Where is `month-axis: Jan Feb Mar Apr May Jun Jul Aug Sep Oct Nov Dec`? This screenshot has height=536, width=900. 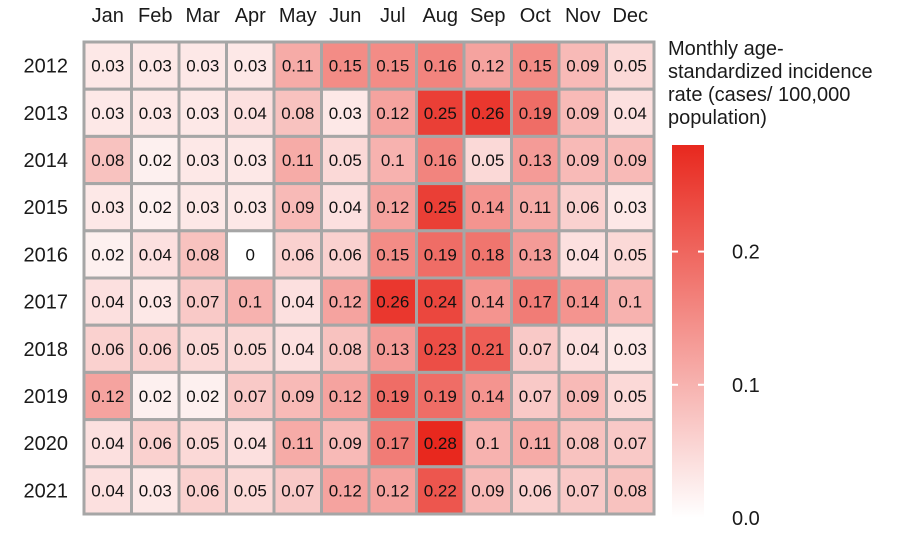
month-axis: Jan Feb Mar Apr May Jun Jul Aug Sep Oct Nov Dec is located at coordinates (370, 16).